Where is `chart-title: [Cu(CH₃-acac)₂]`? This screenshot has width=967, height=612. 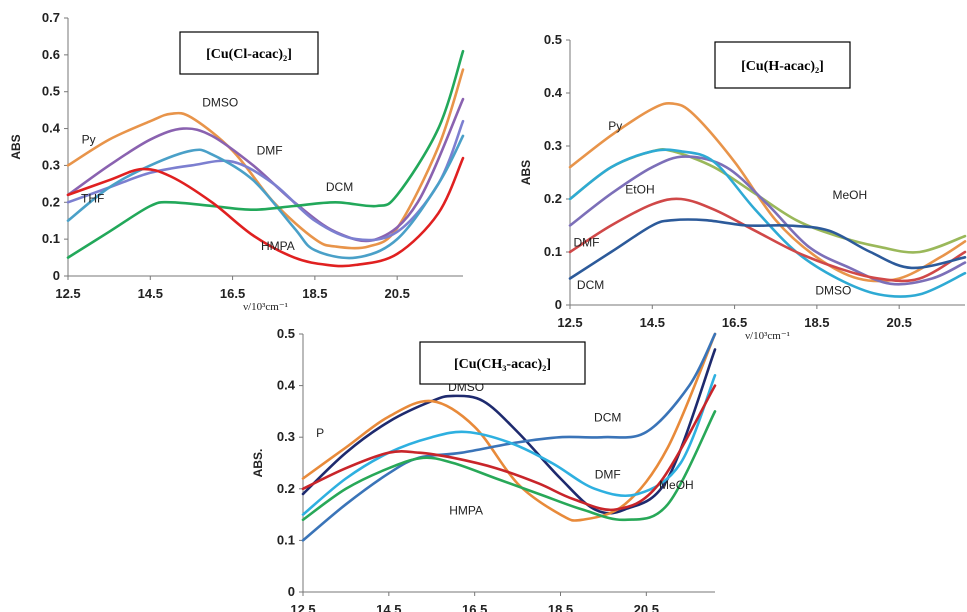
chart-title: [Cu(CH₃-acac)₂] is located at coordinates (502, 364).